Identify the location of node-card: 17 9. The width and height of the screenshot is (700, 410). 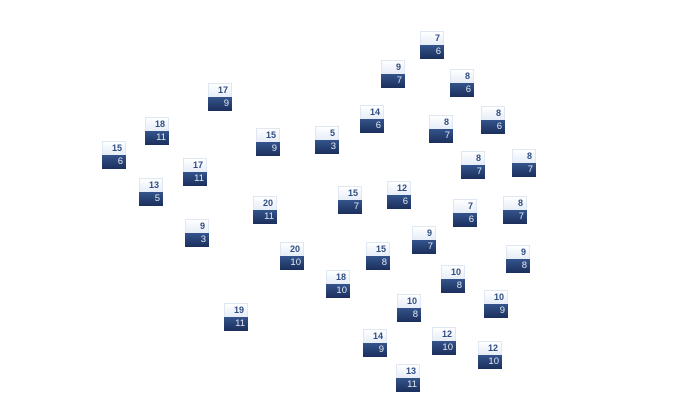
(220, 97).